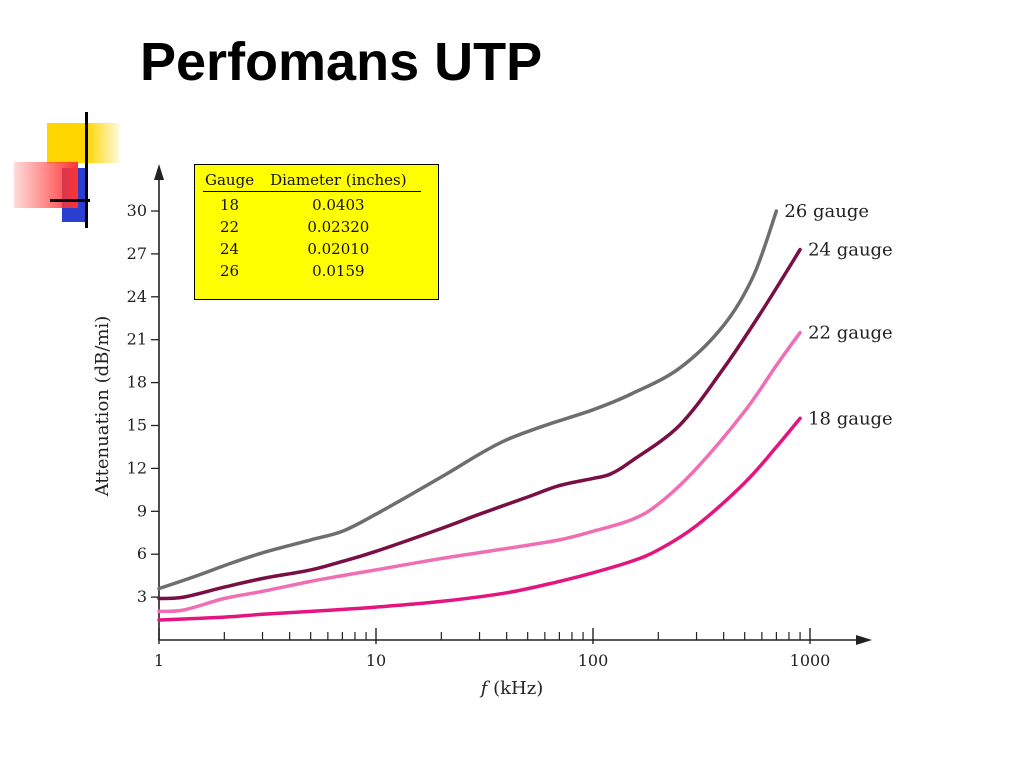 The height and width of the screenshot is (768, 1024). What do you see at coordinates (593, 660) in the screenshot?
I see `x-tick-label: 100` at bounding box center [593, 660].